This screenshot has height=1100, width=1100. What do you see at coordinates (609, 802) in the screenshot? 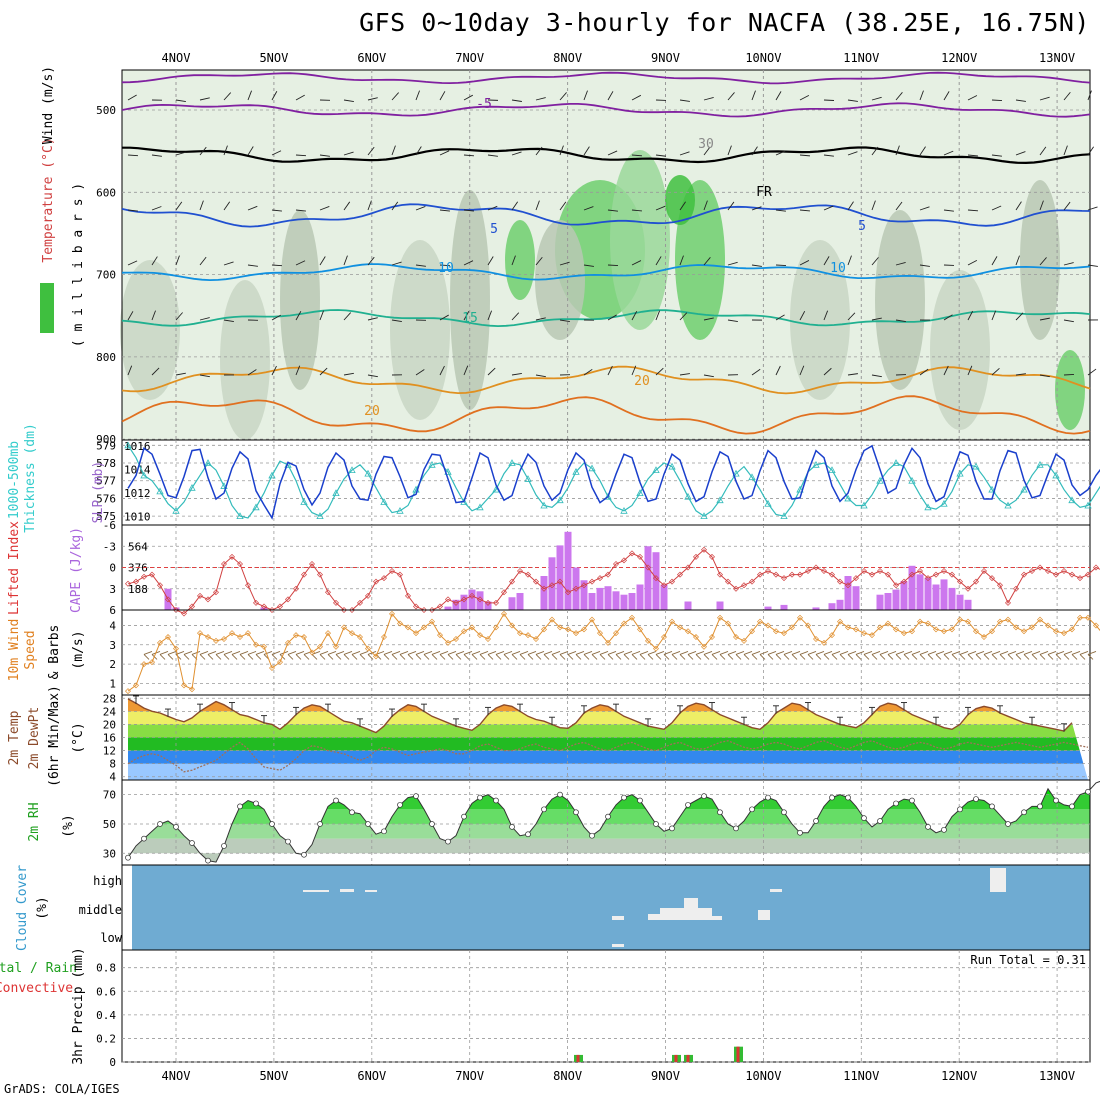
I see `rh-band` at bounding box center [609, 802].